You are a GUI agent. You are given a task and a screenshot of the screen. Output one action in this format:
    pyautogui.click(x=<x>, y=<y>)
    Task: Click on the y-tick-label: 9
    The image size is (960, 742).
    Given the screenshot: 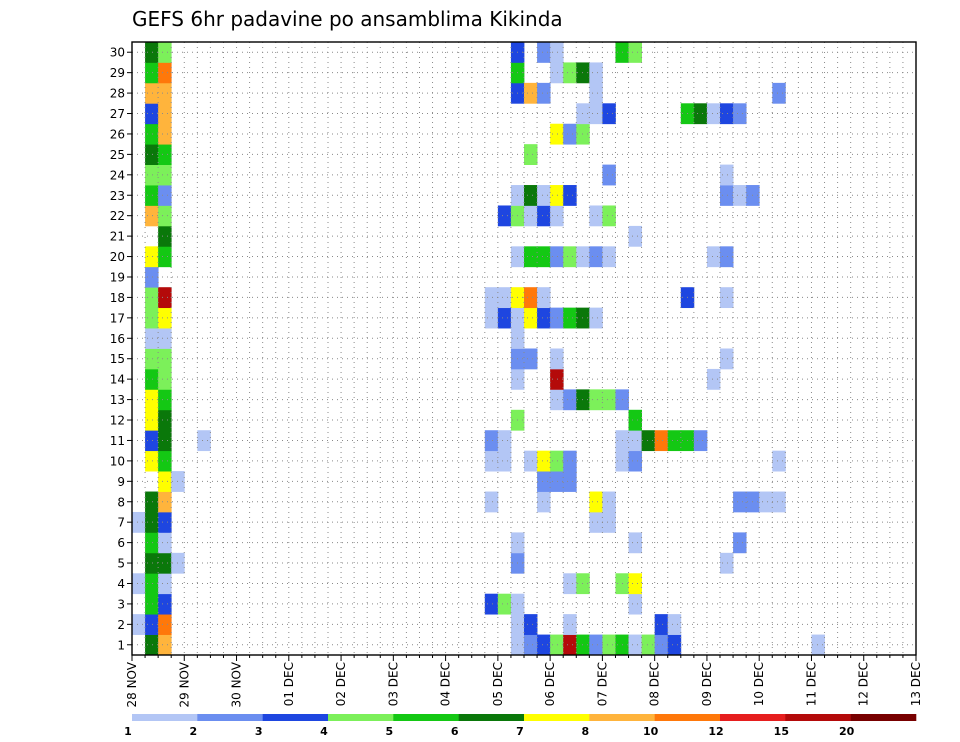 What is the action you would take?
    pyautogui.click(x=121, y=482)
    